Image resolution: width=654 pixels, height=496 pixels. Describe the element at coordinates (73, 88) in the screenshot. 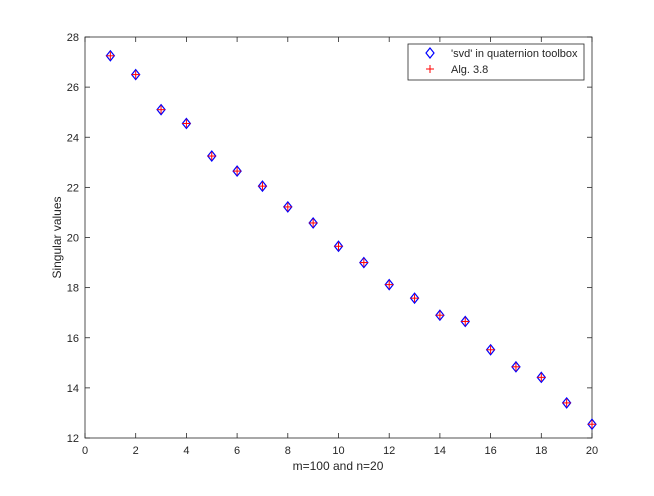

I see `y-tick-label: 26` at that location.